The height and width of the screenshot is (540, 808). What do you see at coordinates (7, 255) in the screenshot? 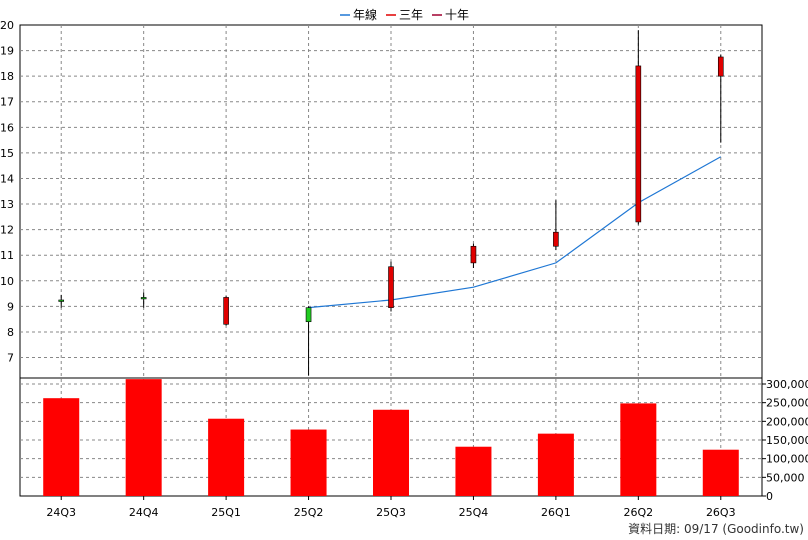
I see `price-tick-label: 11` at bounding box center [7, 255].